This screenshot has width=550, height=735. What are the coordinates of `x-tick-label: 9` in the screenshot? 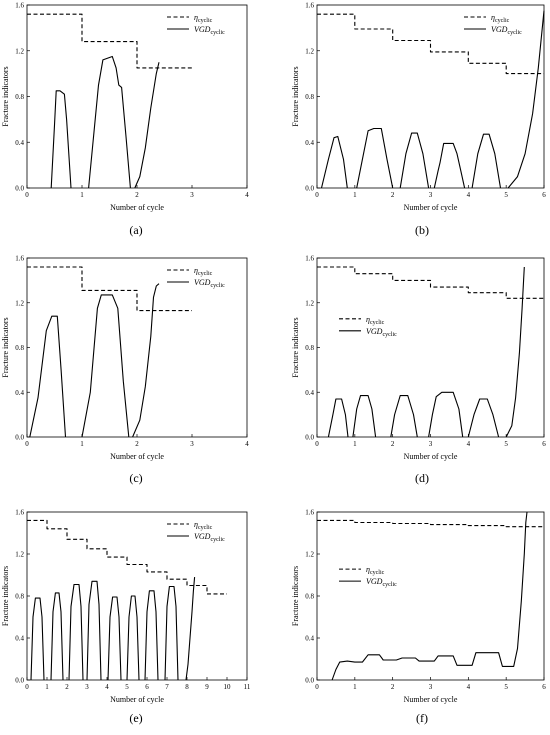 It's located at (207, 687).